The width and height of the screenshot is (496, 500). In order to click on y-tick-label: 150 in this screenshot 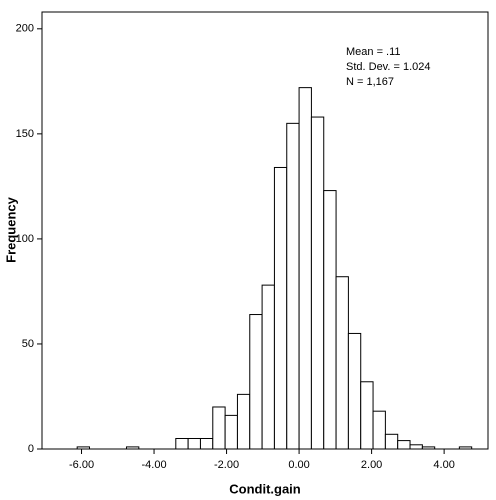, I will do `click(25, 134)`.